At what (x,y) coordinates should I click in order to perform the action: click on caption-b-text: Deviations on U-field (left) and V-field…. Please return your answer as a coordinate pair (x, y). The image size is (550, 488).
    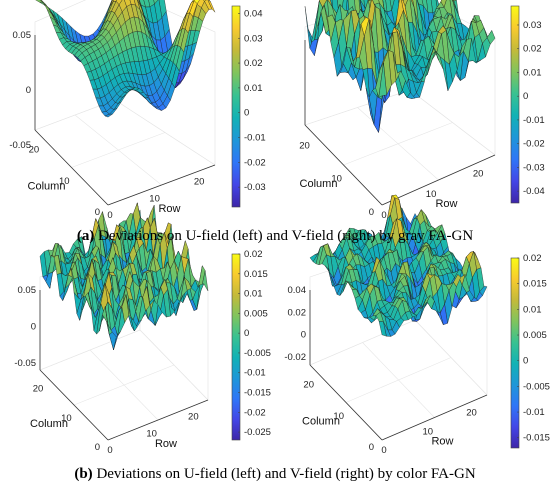
    Looking at the image, I should click on (284, 474).